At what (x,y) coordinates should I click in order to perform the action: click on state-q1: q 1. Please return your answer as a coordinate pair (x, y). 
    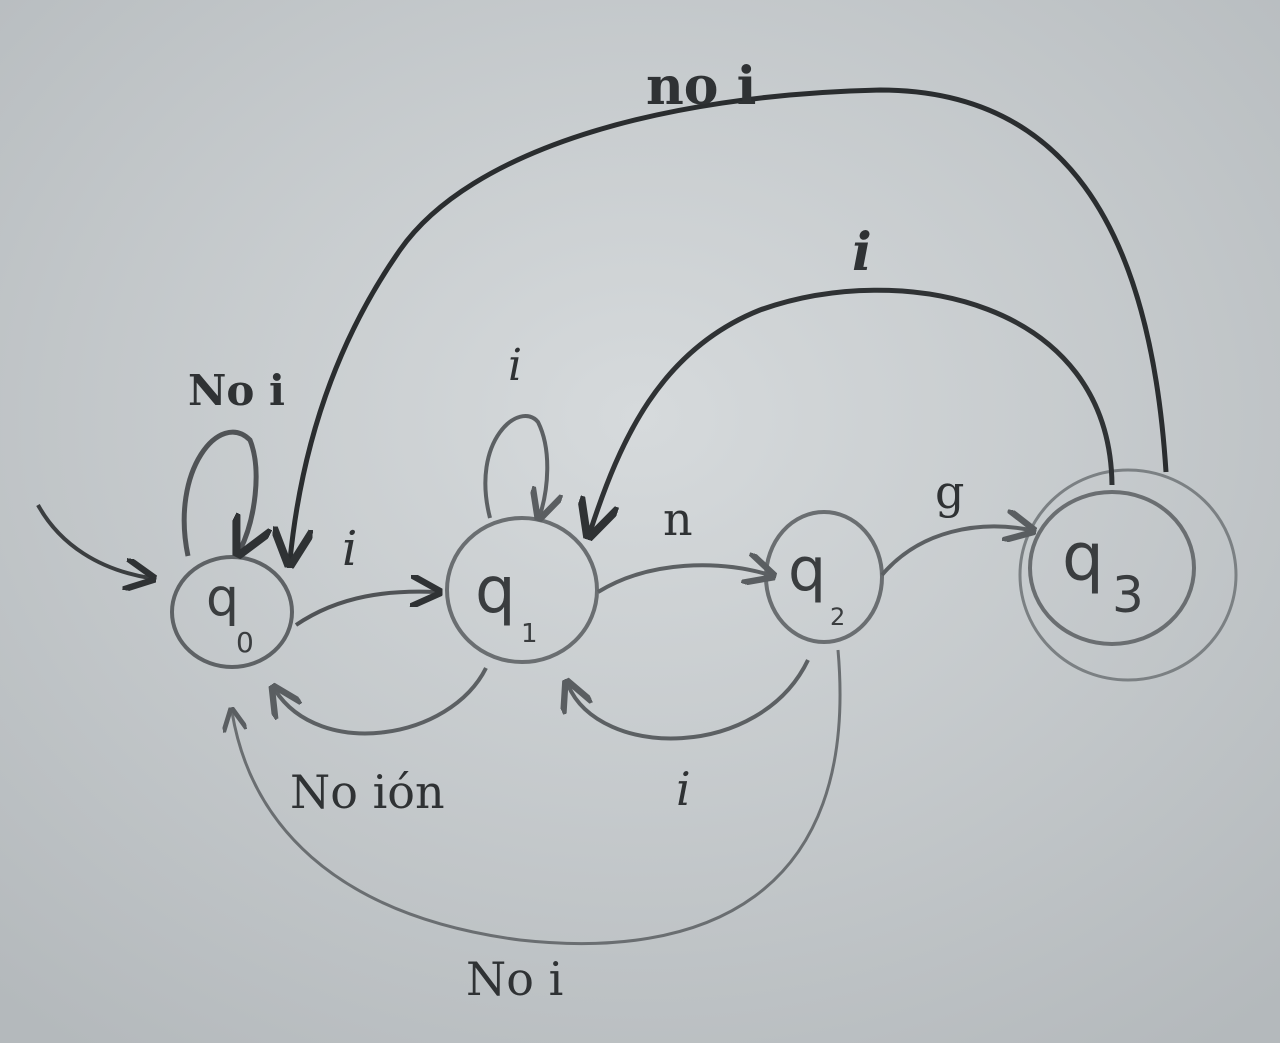
    Looking at the image, I should click on (522, 590).